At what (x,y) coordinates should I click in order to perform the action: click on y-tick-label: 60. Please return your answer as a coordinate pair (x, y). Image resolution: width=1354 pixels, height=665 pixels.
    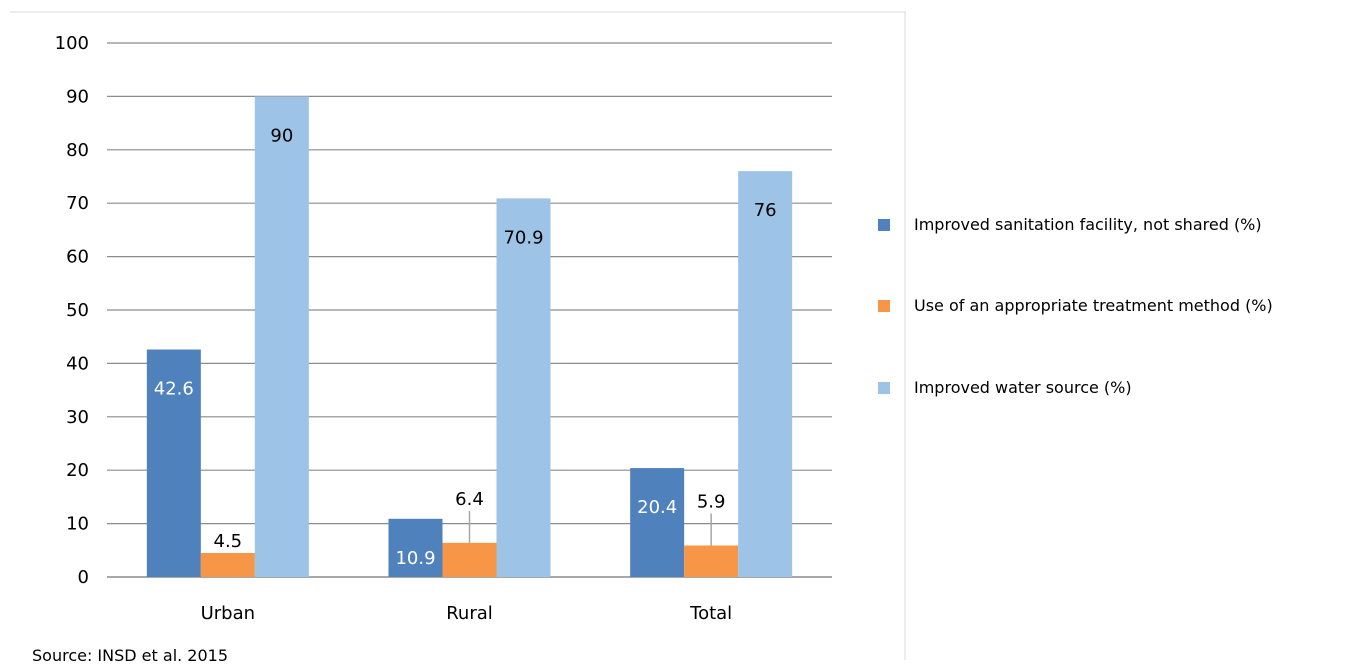
    Looking at the image, I should click on (77, 257).